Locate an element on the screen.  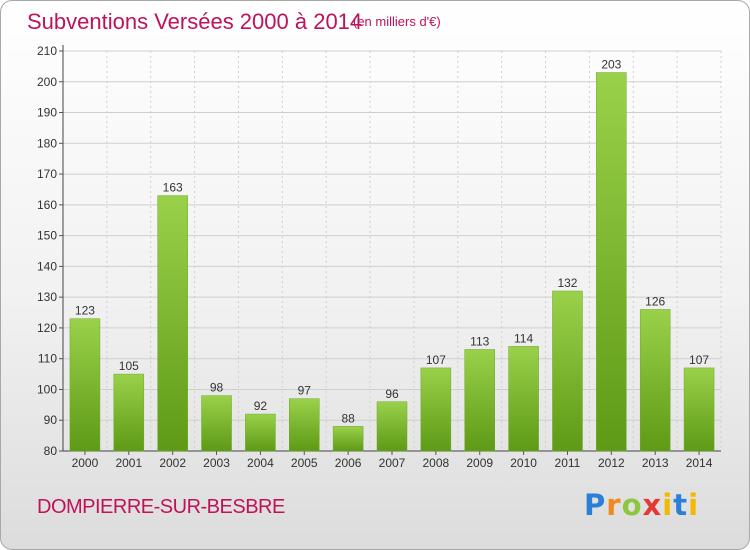
x-tick-label: 2008 is located at coordinates (436, 463).